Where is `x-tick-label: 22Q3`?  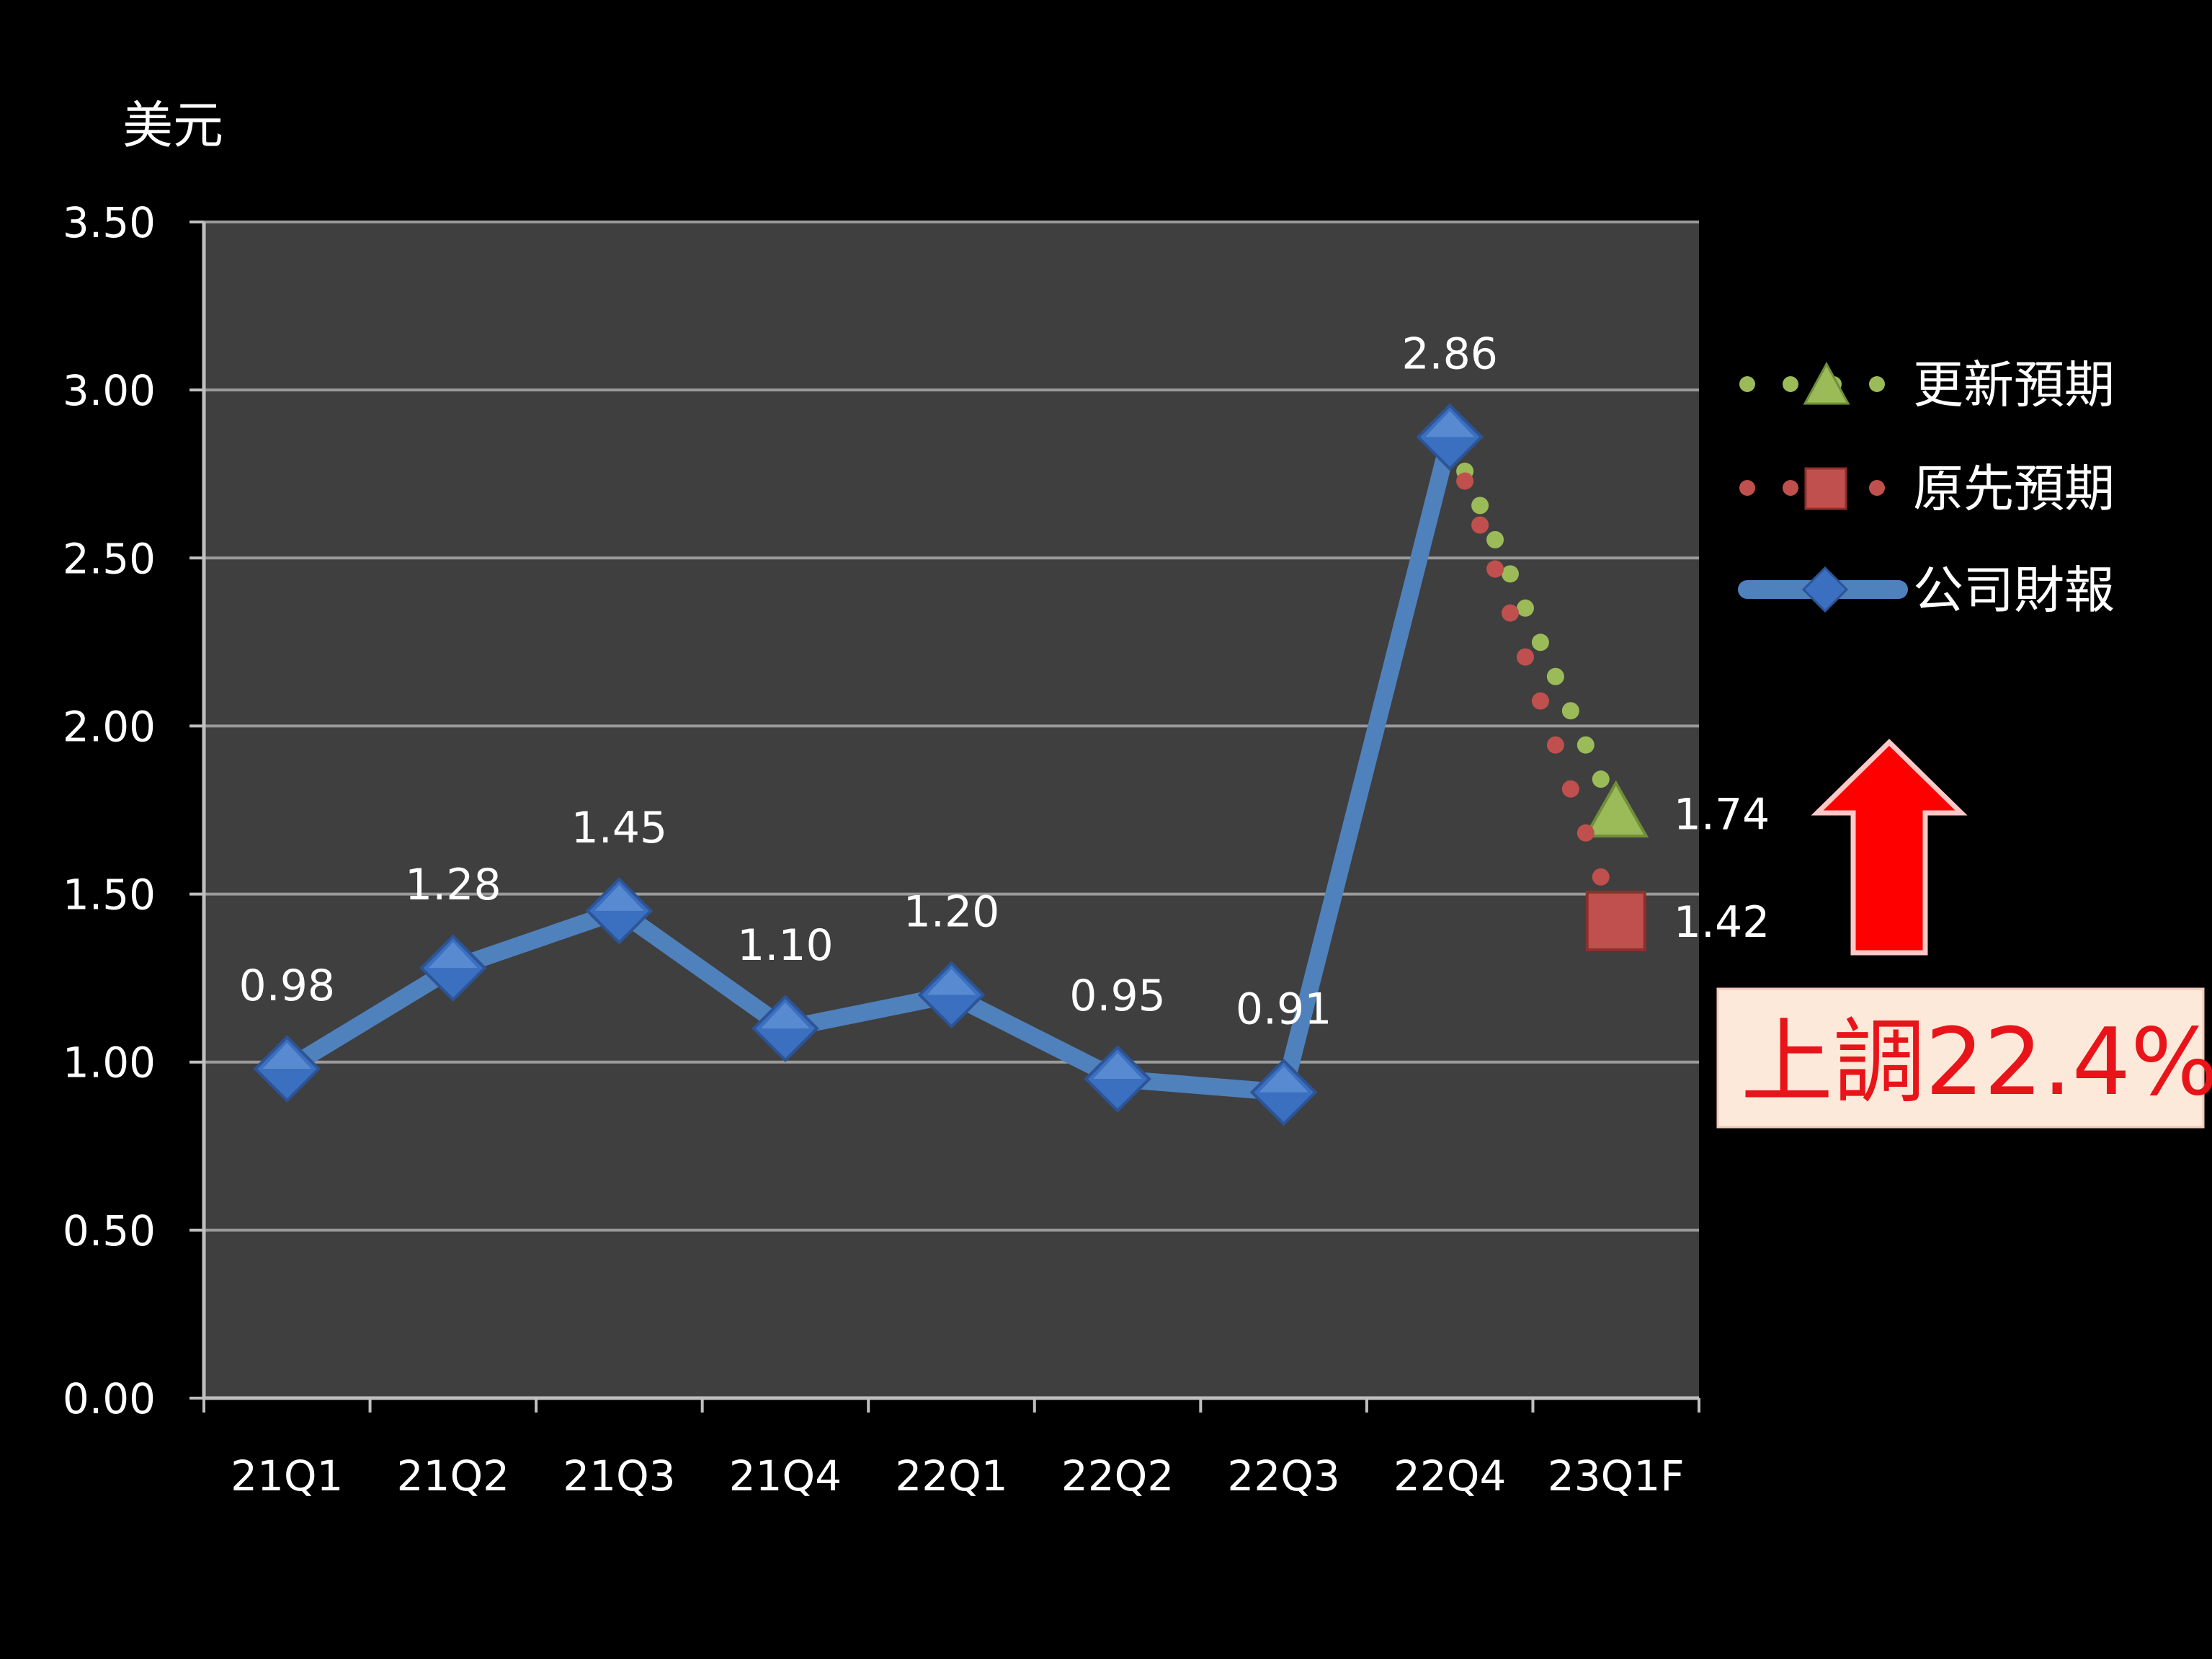 x-tick-label: 22Q3 is located at coordinates (1283, 1475).